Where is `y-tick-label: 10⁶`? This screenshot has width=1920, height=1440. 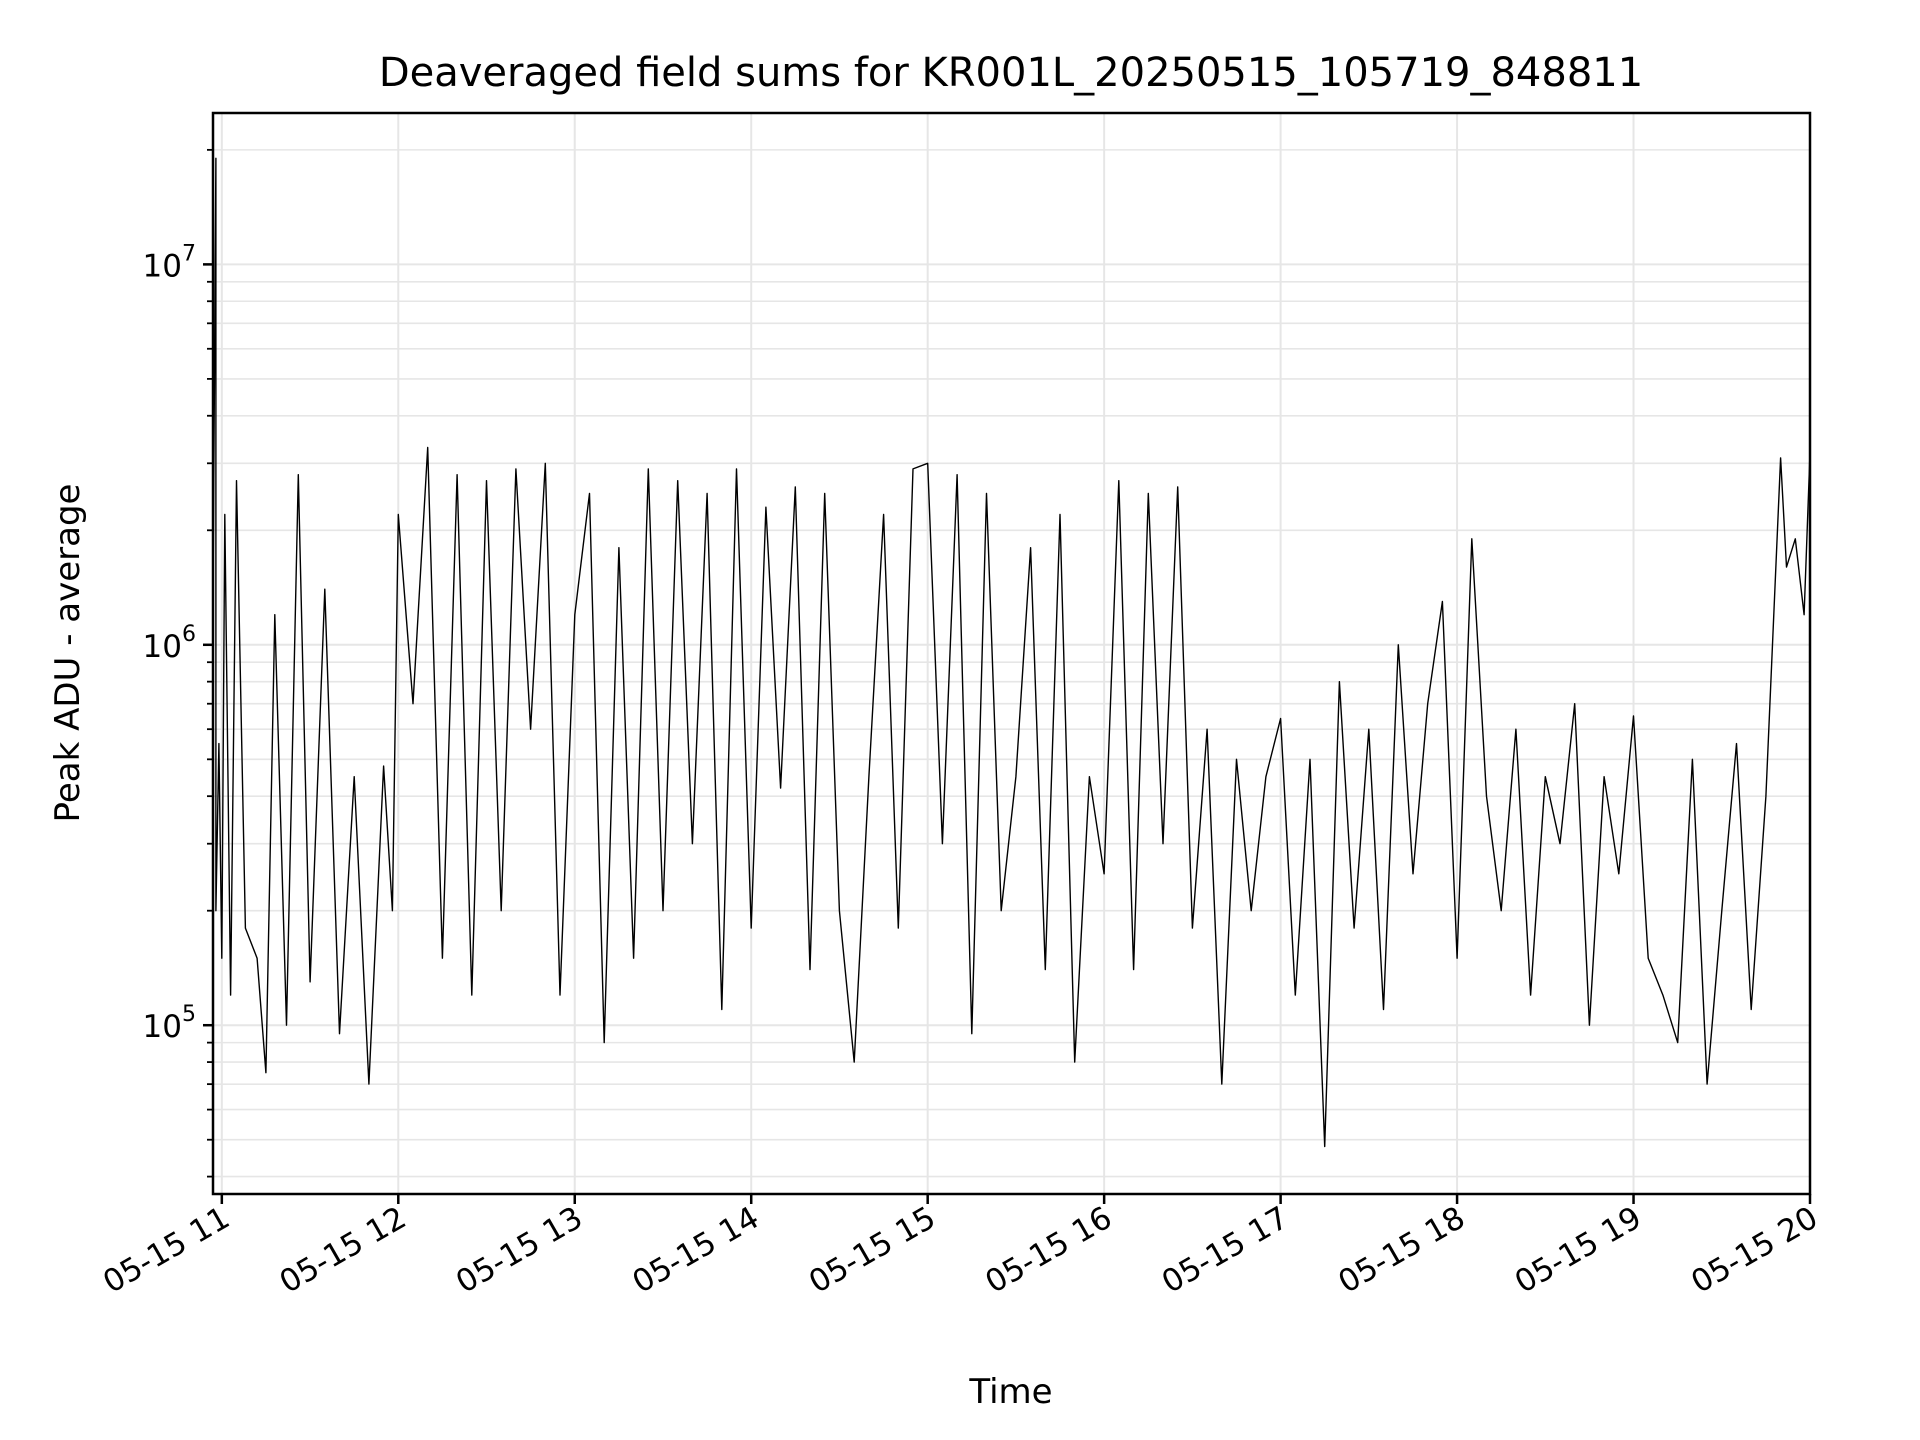 y-tick-label: 10⁶ is located at coordinates (169, 643).